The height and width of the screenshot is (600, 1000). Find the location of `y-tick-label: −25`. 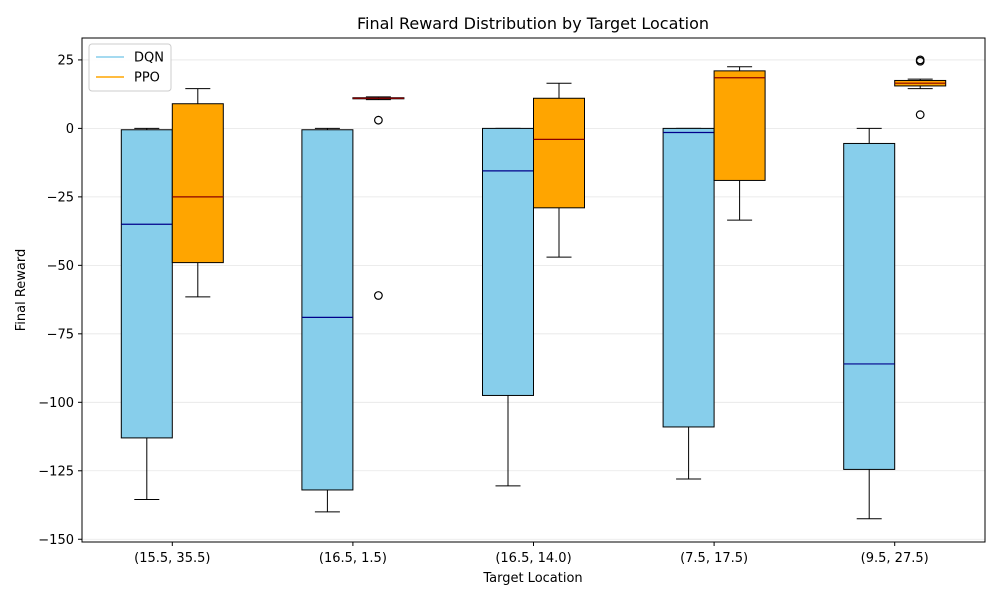

y-tick-label: −25 is located at coordinates (60, 197).